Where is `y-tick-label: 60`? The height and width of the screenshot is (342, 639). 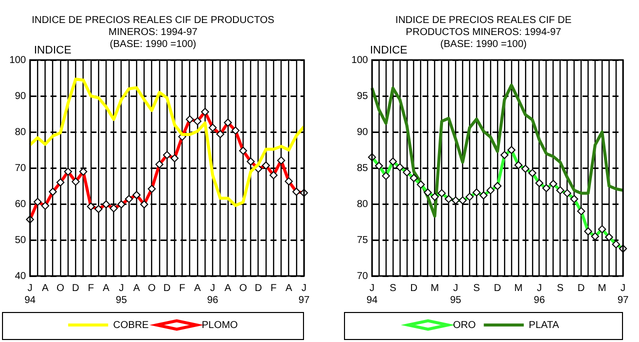 y-tick-label: 60 is located at coordinates (20, 204).